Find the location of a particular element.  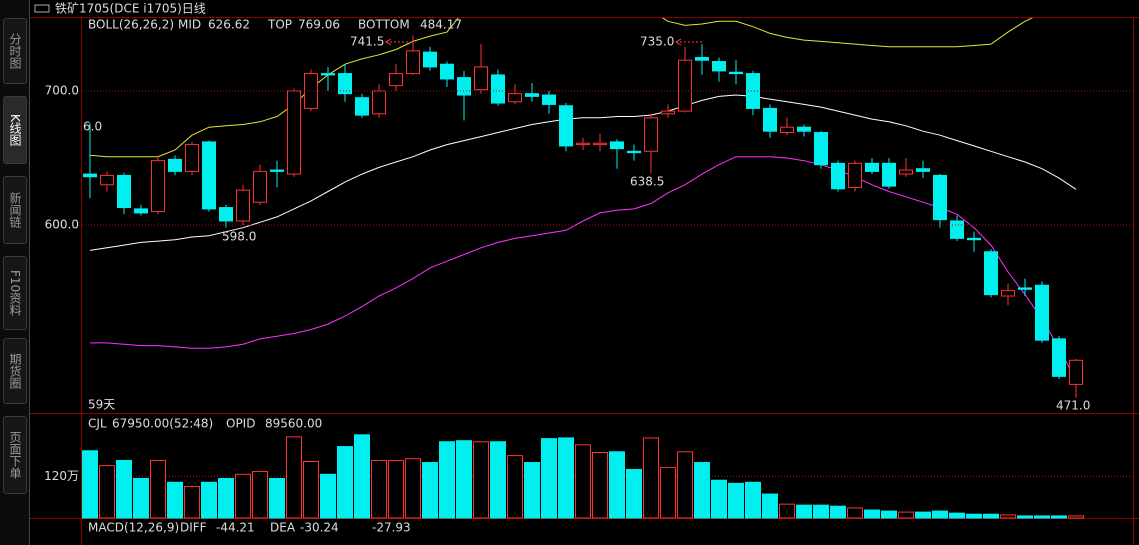

legend-value: 769.06 is located at coordinates (319, 25).